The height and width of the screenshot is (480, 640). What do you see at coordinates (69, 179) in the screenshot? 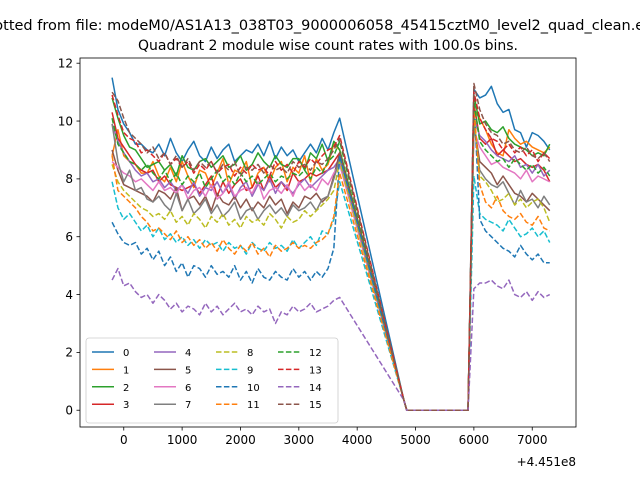
I see `y-tick-label: 8` at bounding box center [69, 179].